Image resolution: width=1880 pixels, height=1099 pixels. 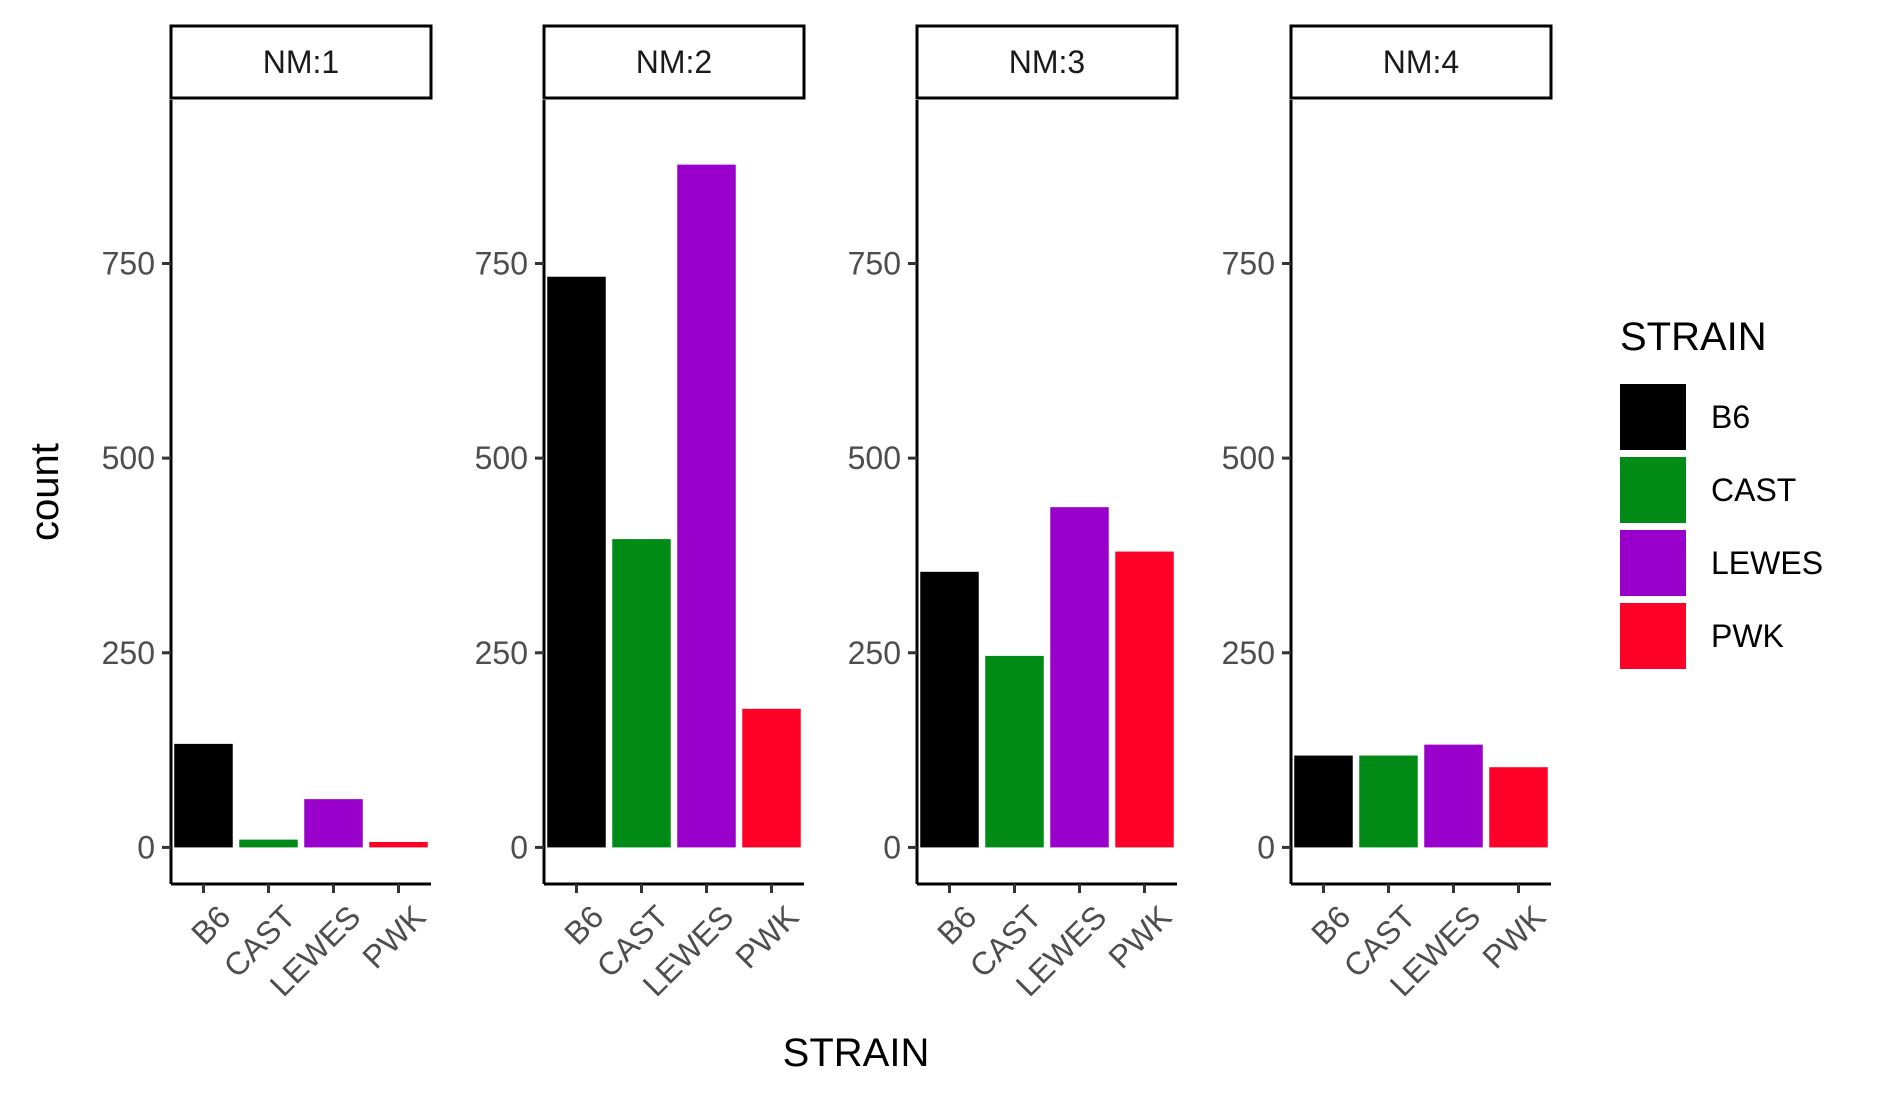 I want to click on facet-strip-label: NM:4, so click(x=1421, y=62).